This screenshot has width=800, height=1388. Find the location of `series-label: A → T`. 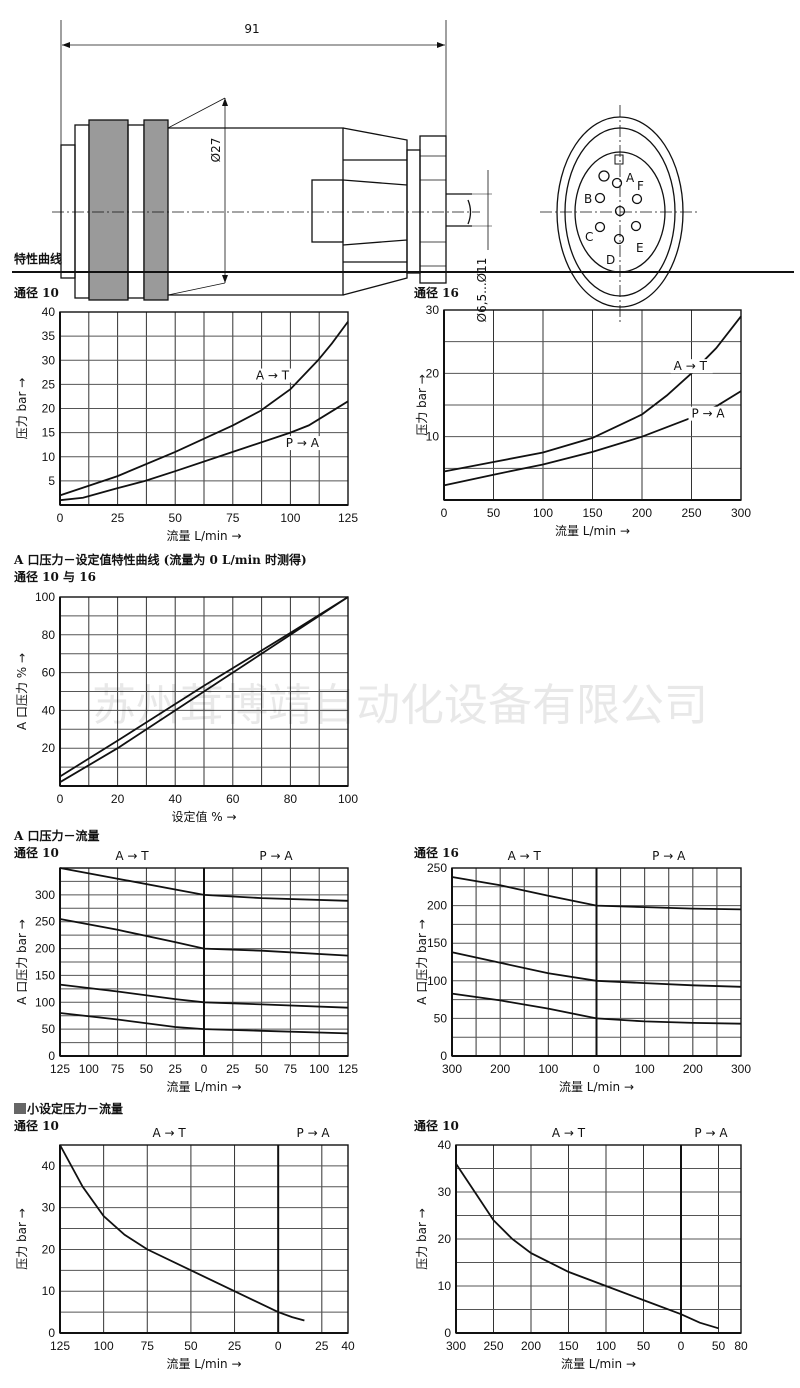

series-label: A → T is located at coordinates (691, 366).